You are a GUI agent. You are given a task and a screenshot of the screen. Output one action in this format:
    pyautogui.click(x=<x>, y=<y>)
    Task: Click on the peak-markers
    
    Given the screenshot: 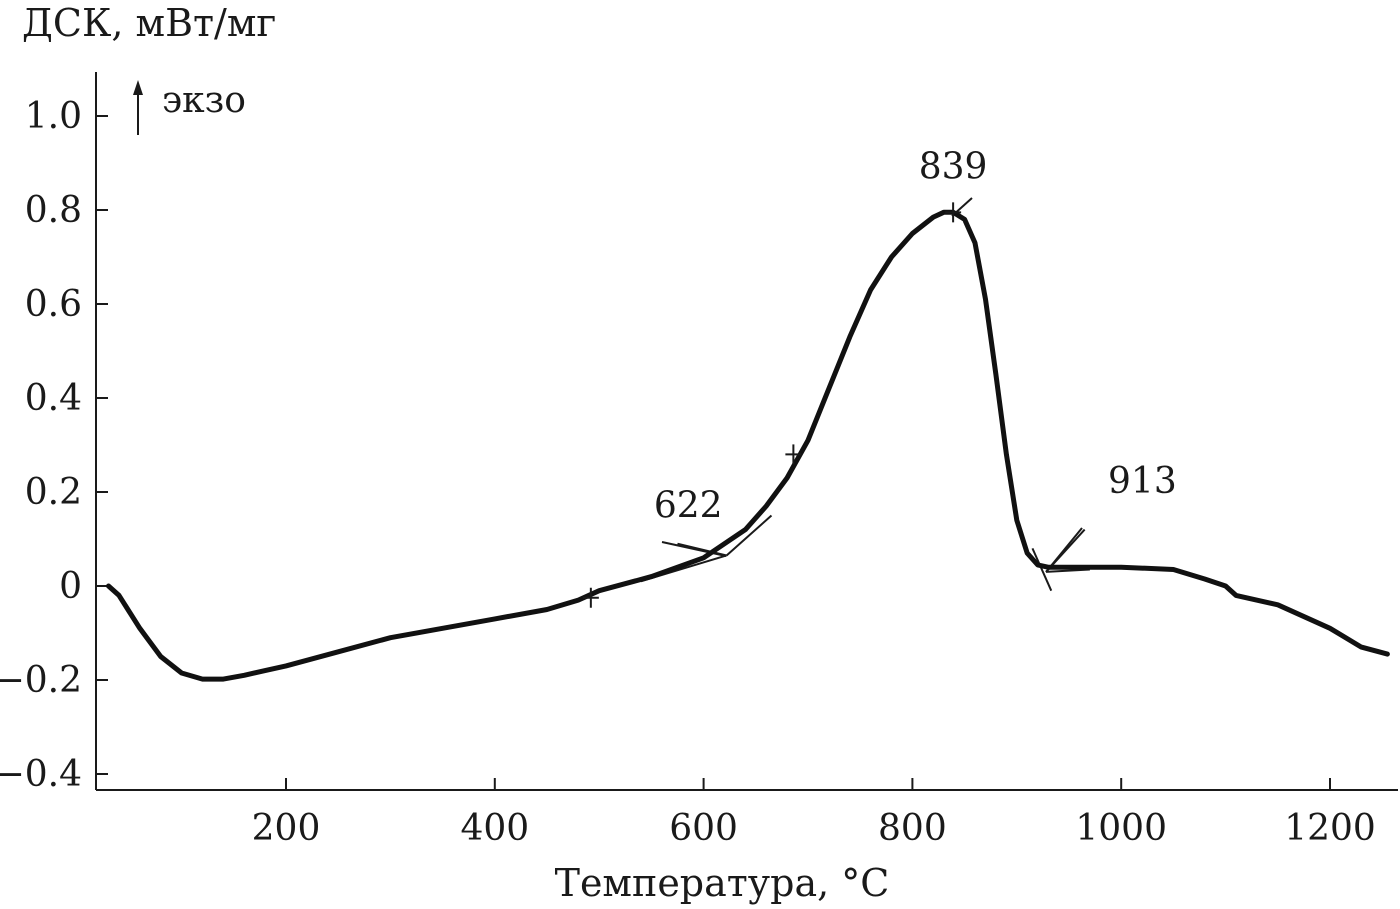 What is the action you would take?
    pyautogui.click(x=772, y=405)
    